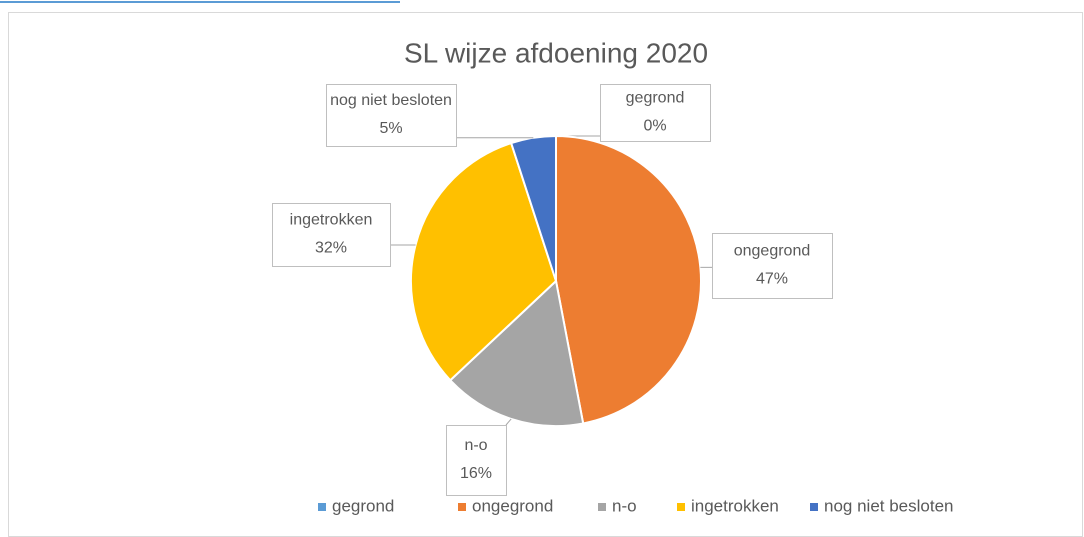 The image size is (1084, 537). Describe the element at coordinates (772, 279) in the screenshot. I see `data-label-value: 47%` at that location.